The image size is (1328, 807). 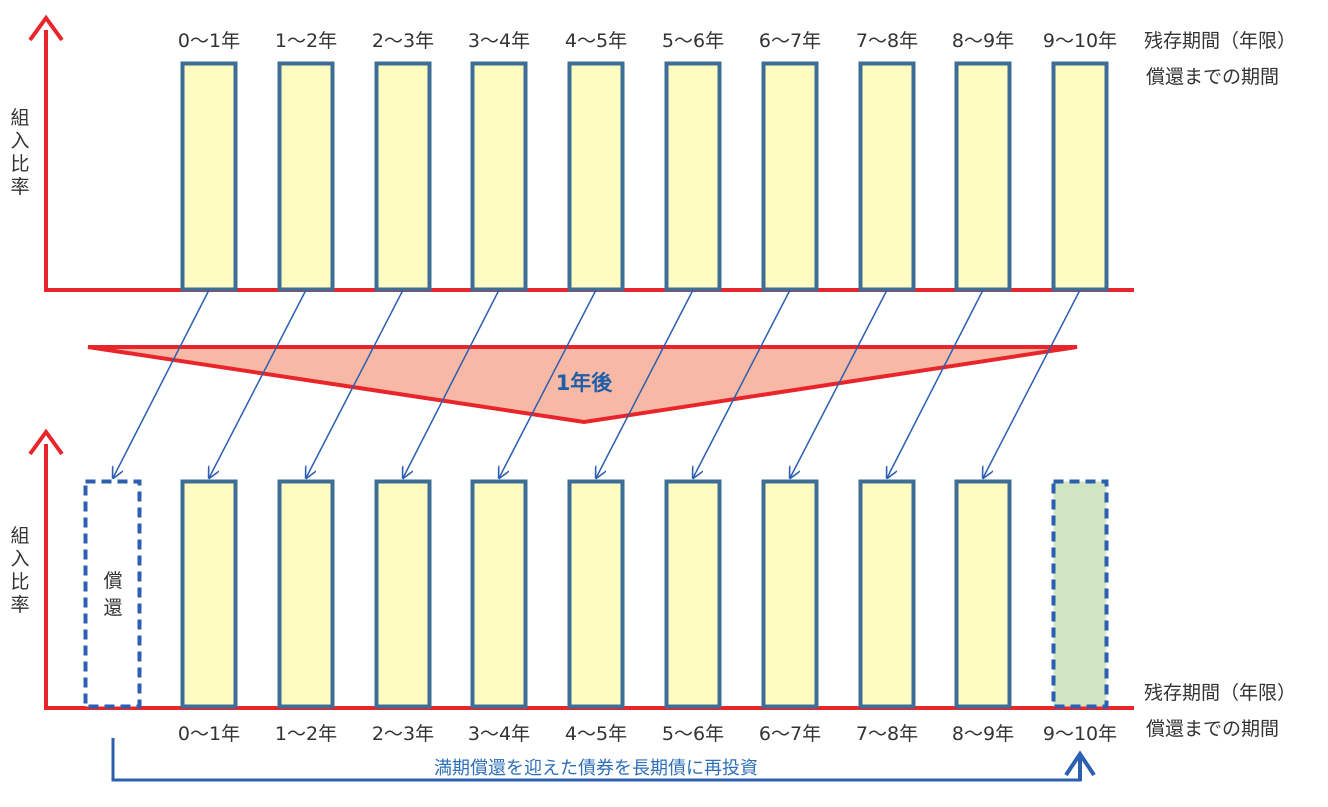 What do you see at coordinates (693, 734) in the screenshot?
I see `bottom-category-label: 5〜6年` at bounding box center [693, 734].